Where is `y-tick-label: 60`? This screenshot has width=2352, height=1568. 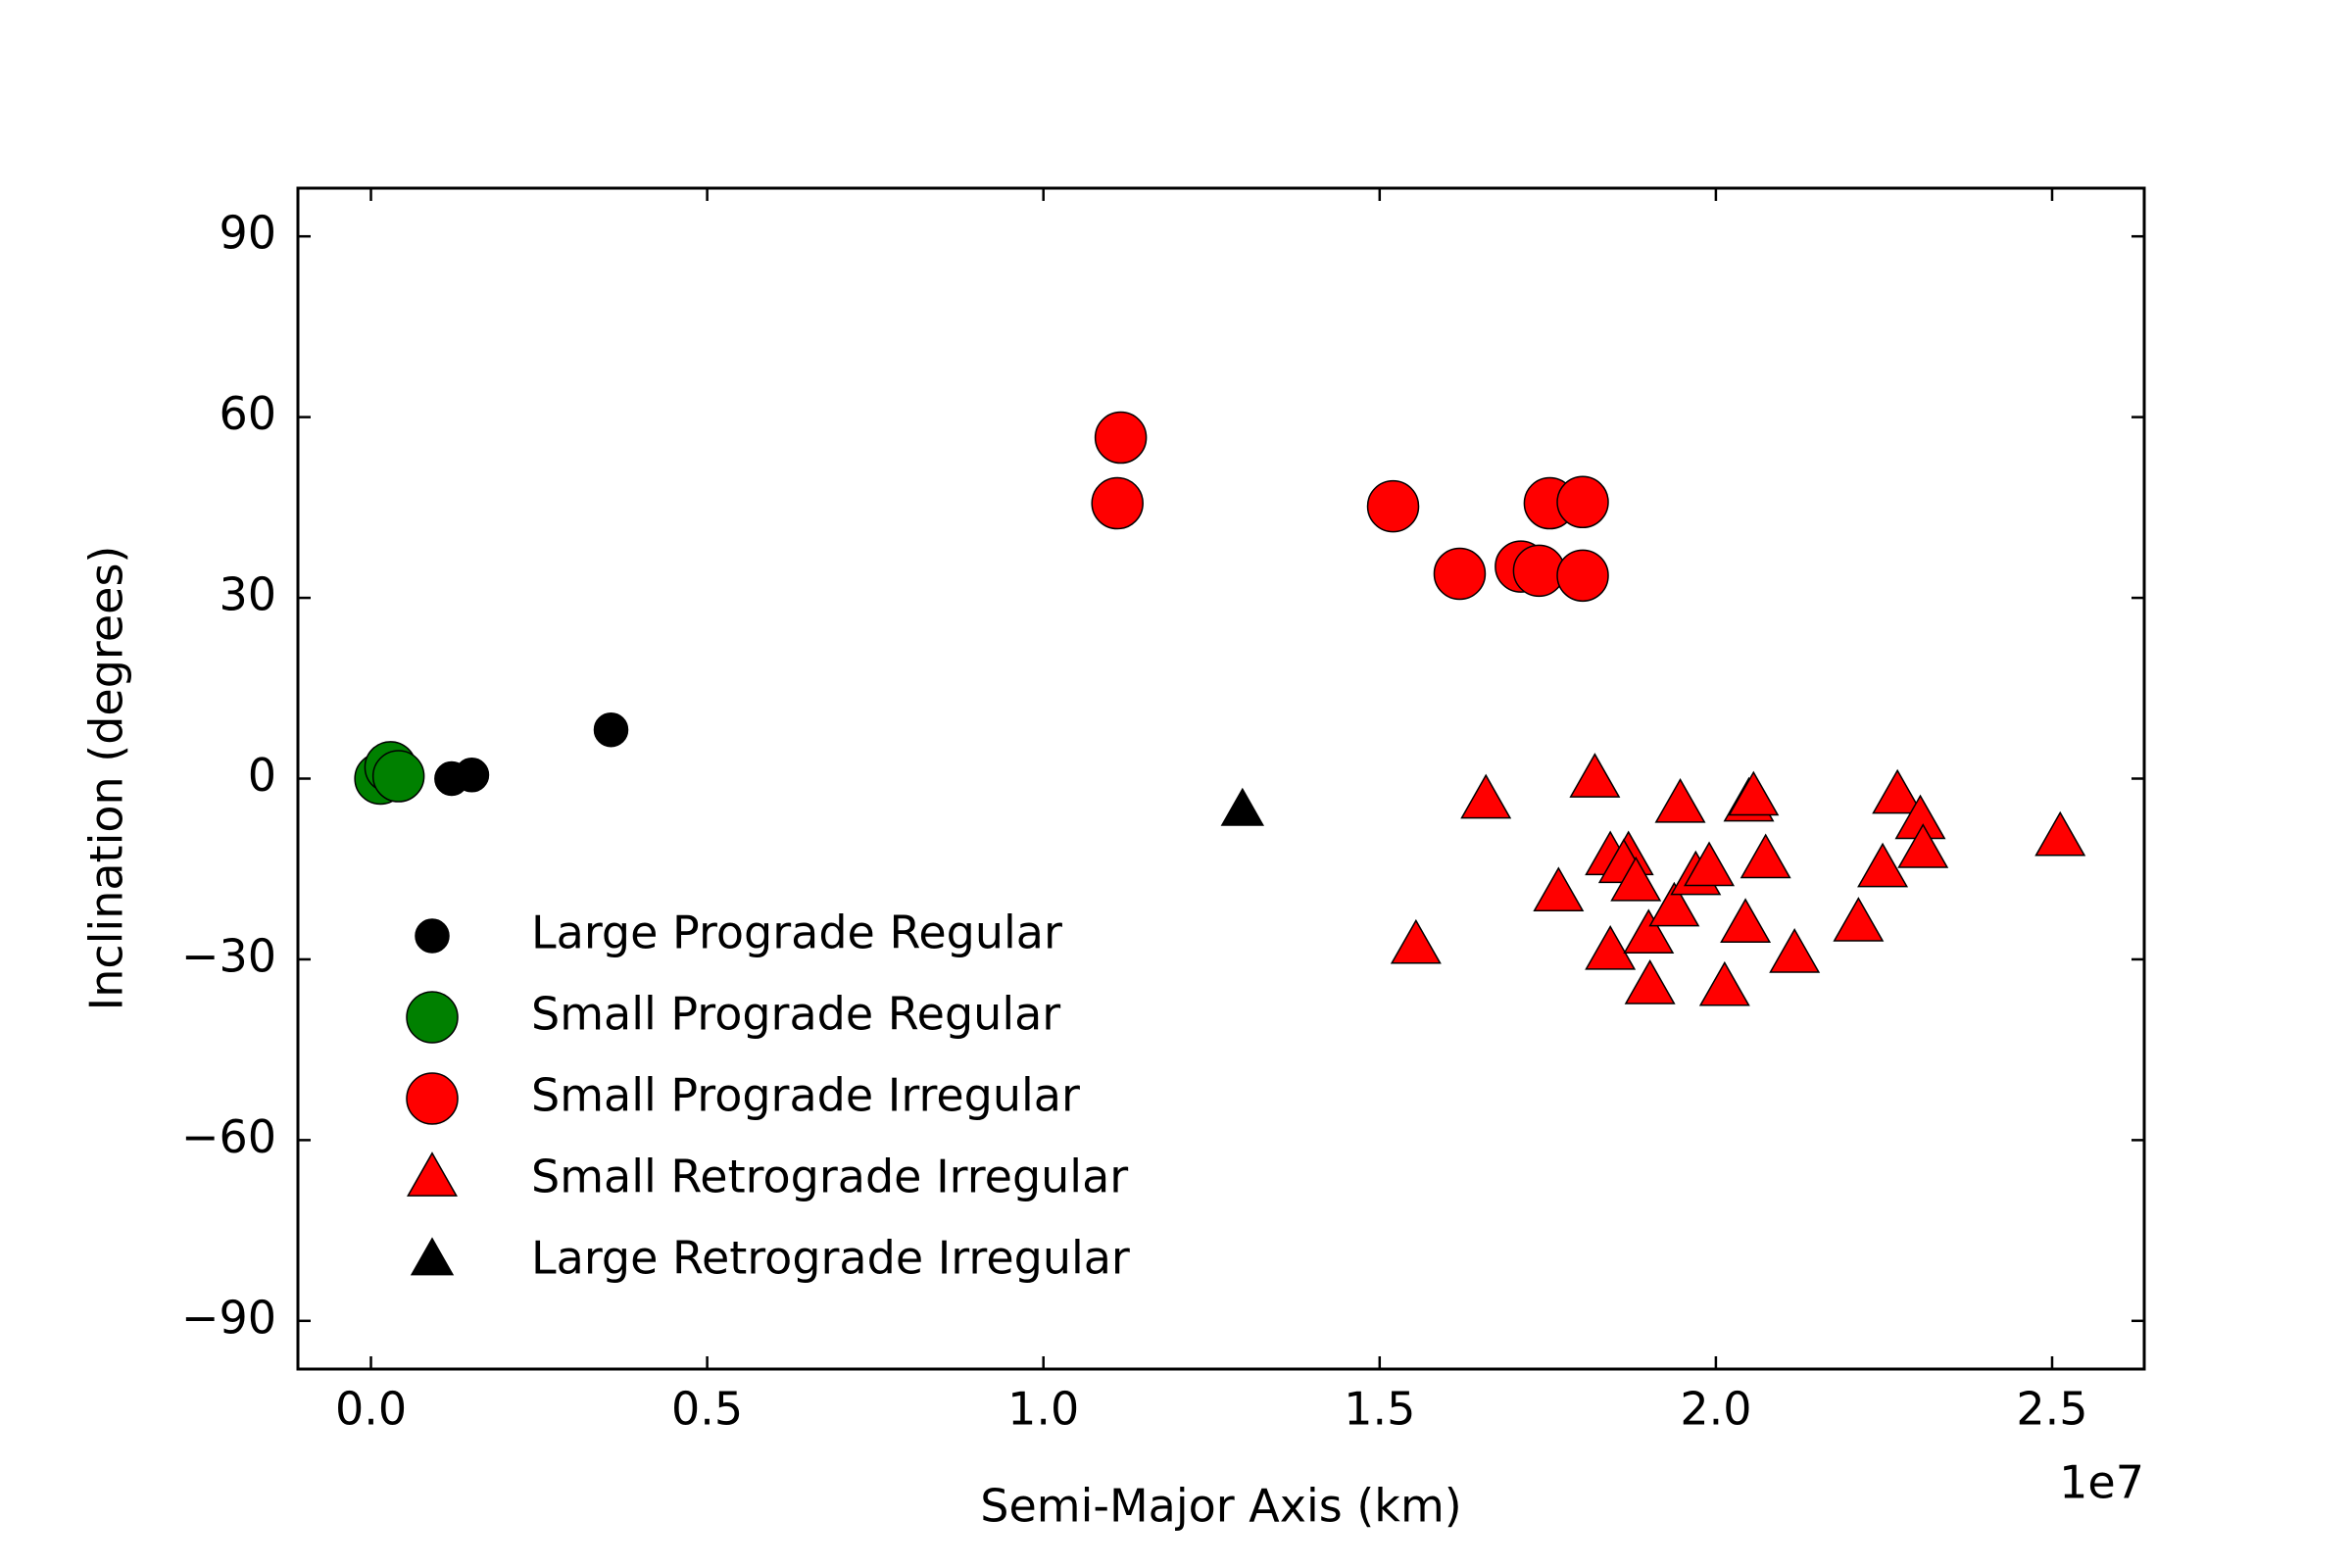 y-tick-label: 60 is located at coordinates (247, 413).